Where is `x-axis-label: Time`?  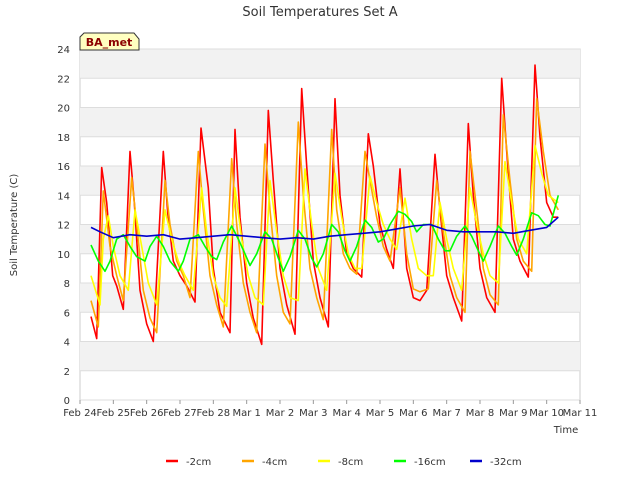 x-axis-label: Time is located at coordinates (565, 430).